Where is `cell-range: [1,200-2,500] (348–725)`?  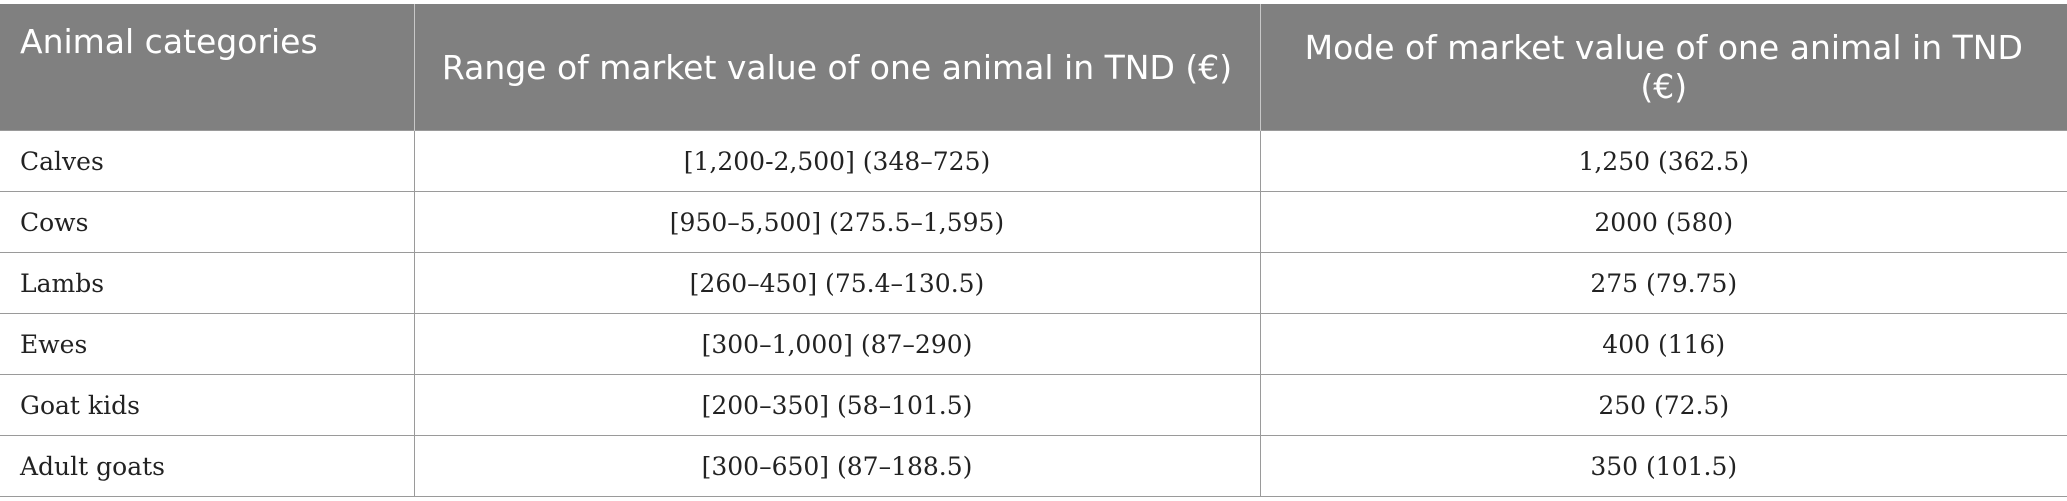 cell-range: [1,200-2,500] (348–725) is located at coordinates (837, 161).